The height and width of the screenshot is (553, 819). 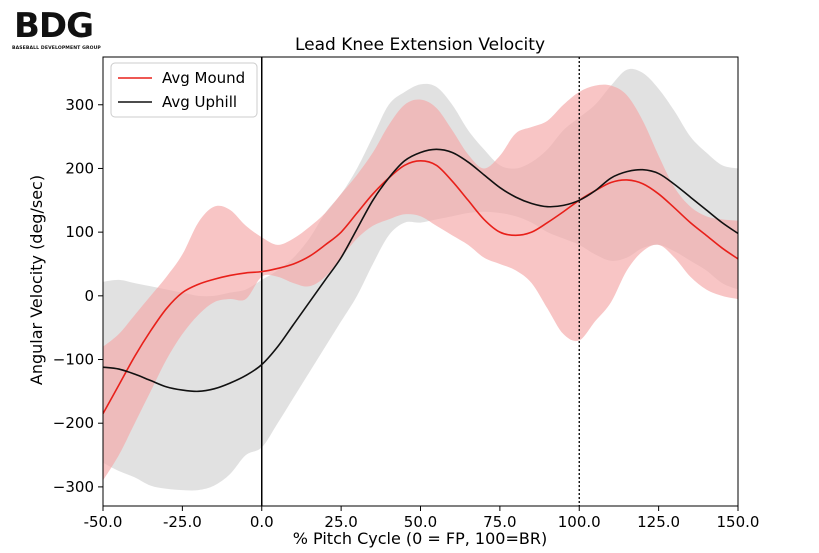 I want to click on logo-text: BDG, so click(x=54, y=26).